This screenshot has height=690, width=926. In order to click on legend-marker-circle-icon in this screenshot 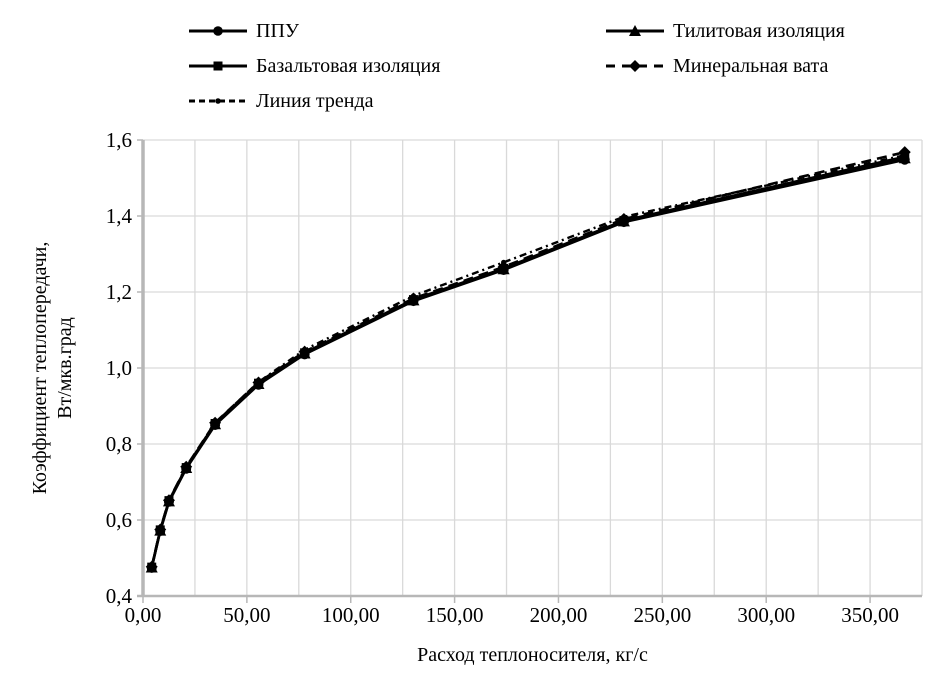, I will do `click(218, 31)`.